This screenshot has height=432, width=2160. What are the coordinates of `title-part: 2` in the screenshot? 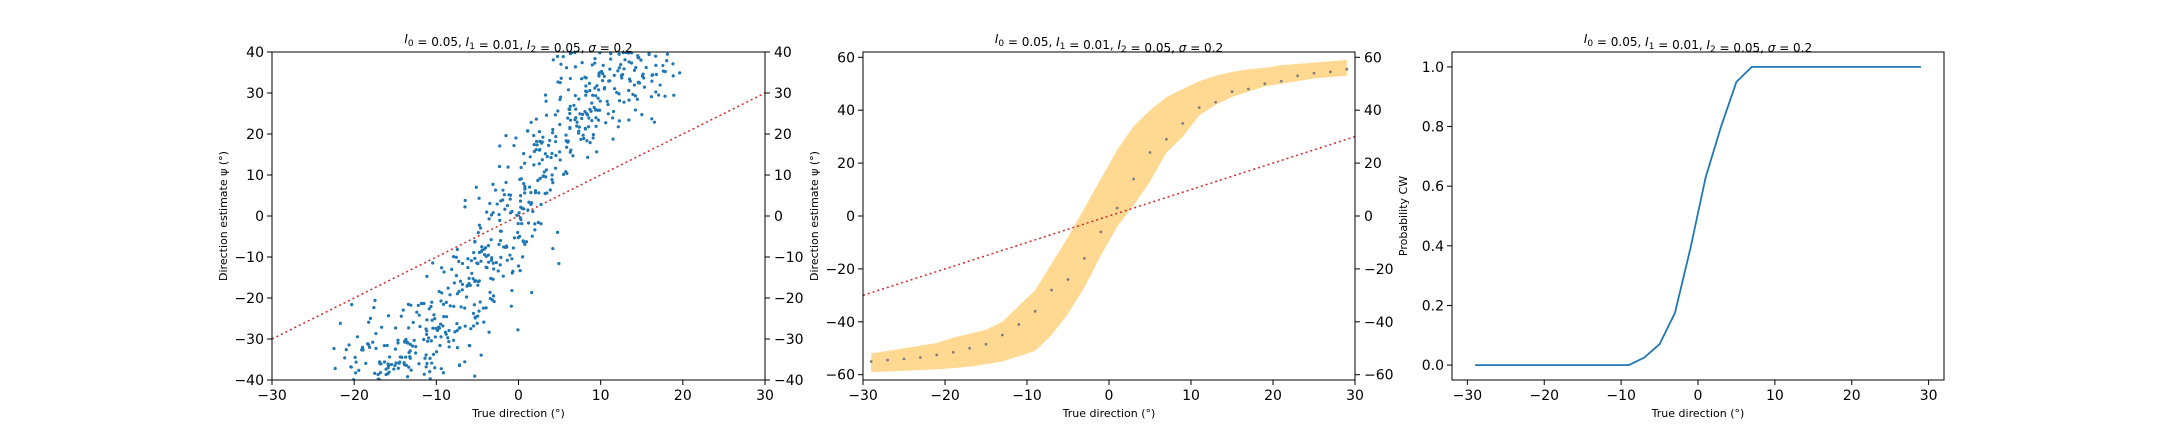 It's located at (1713, 50).